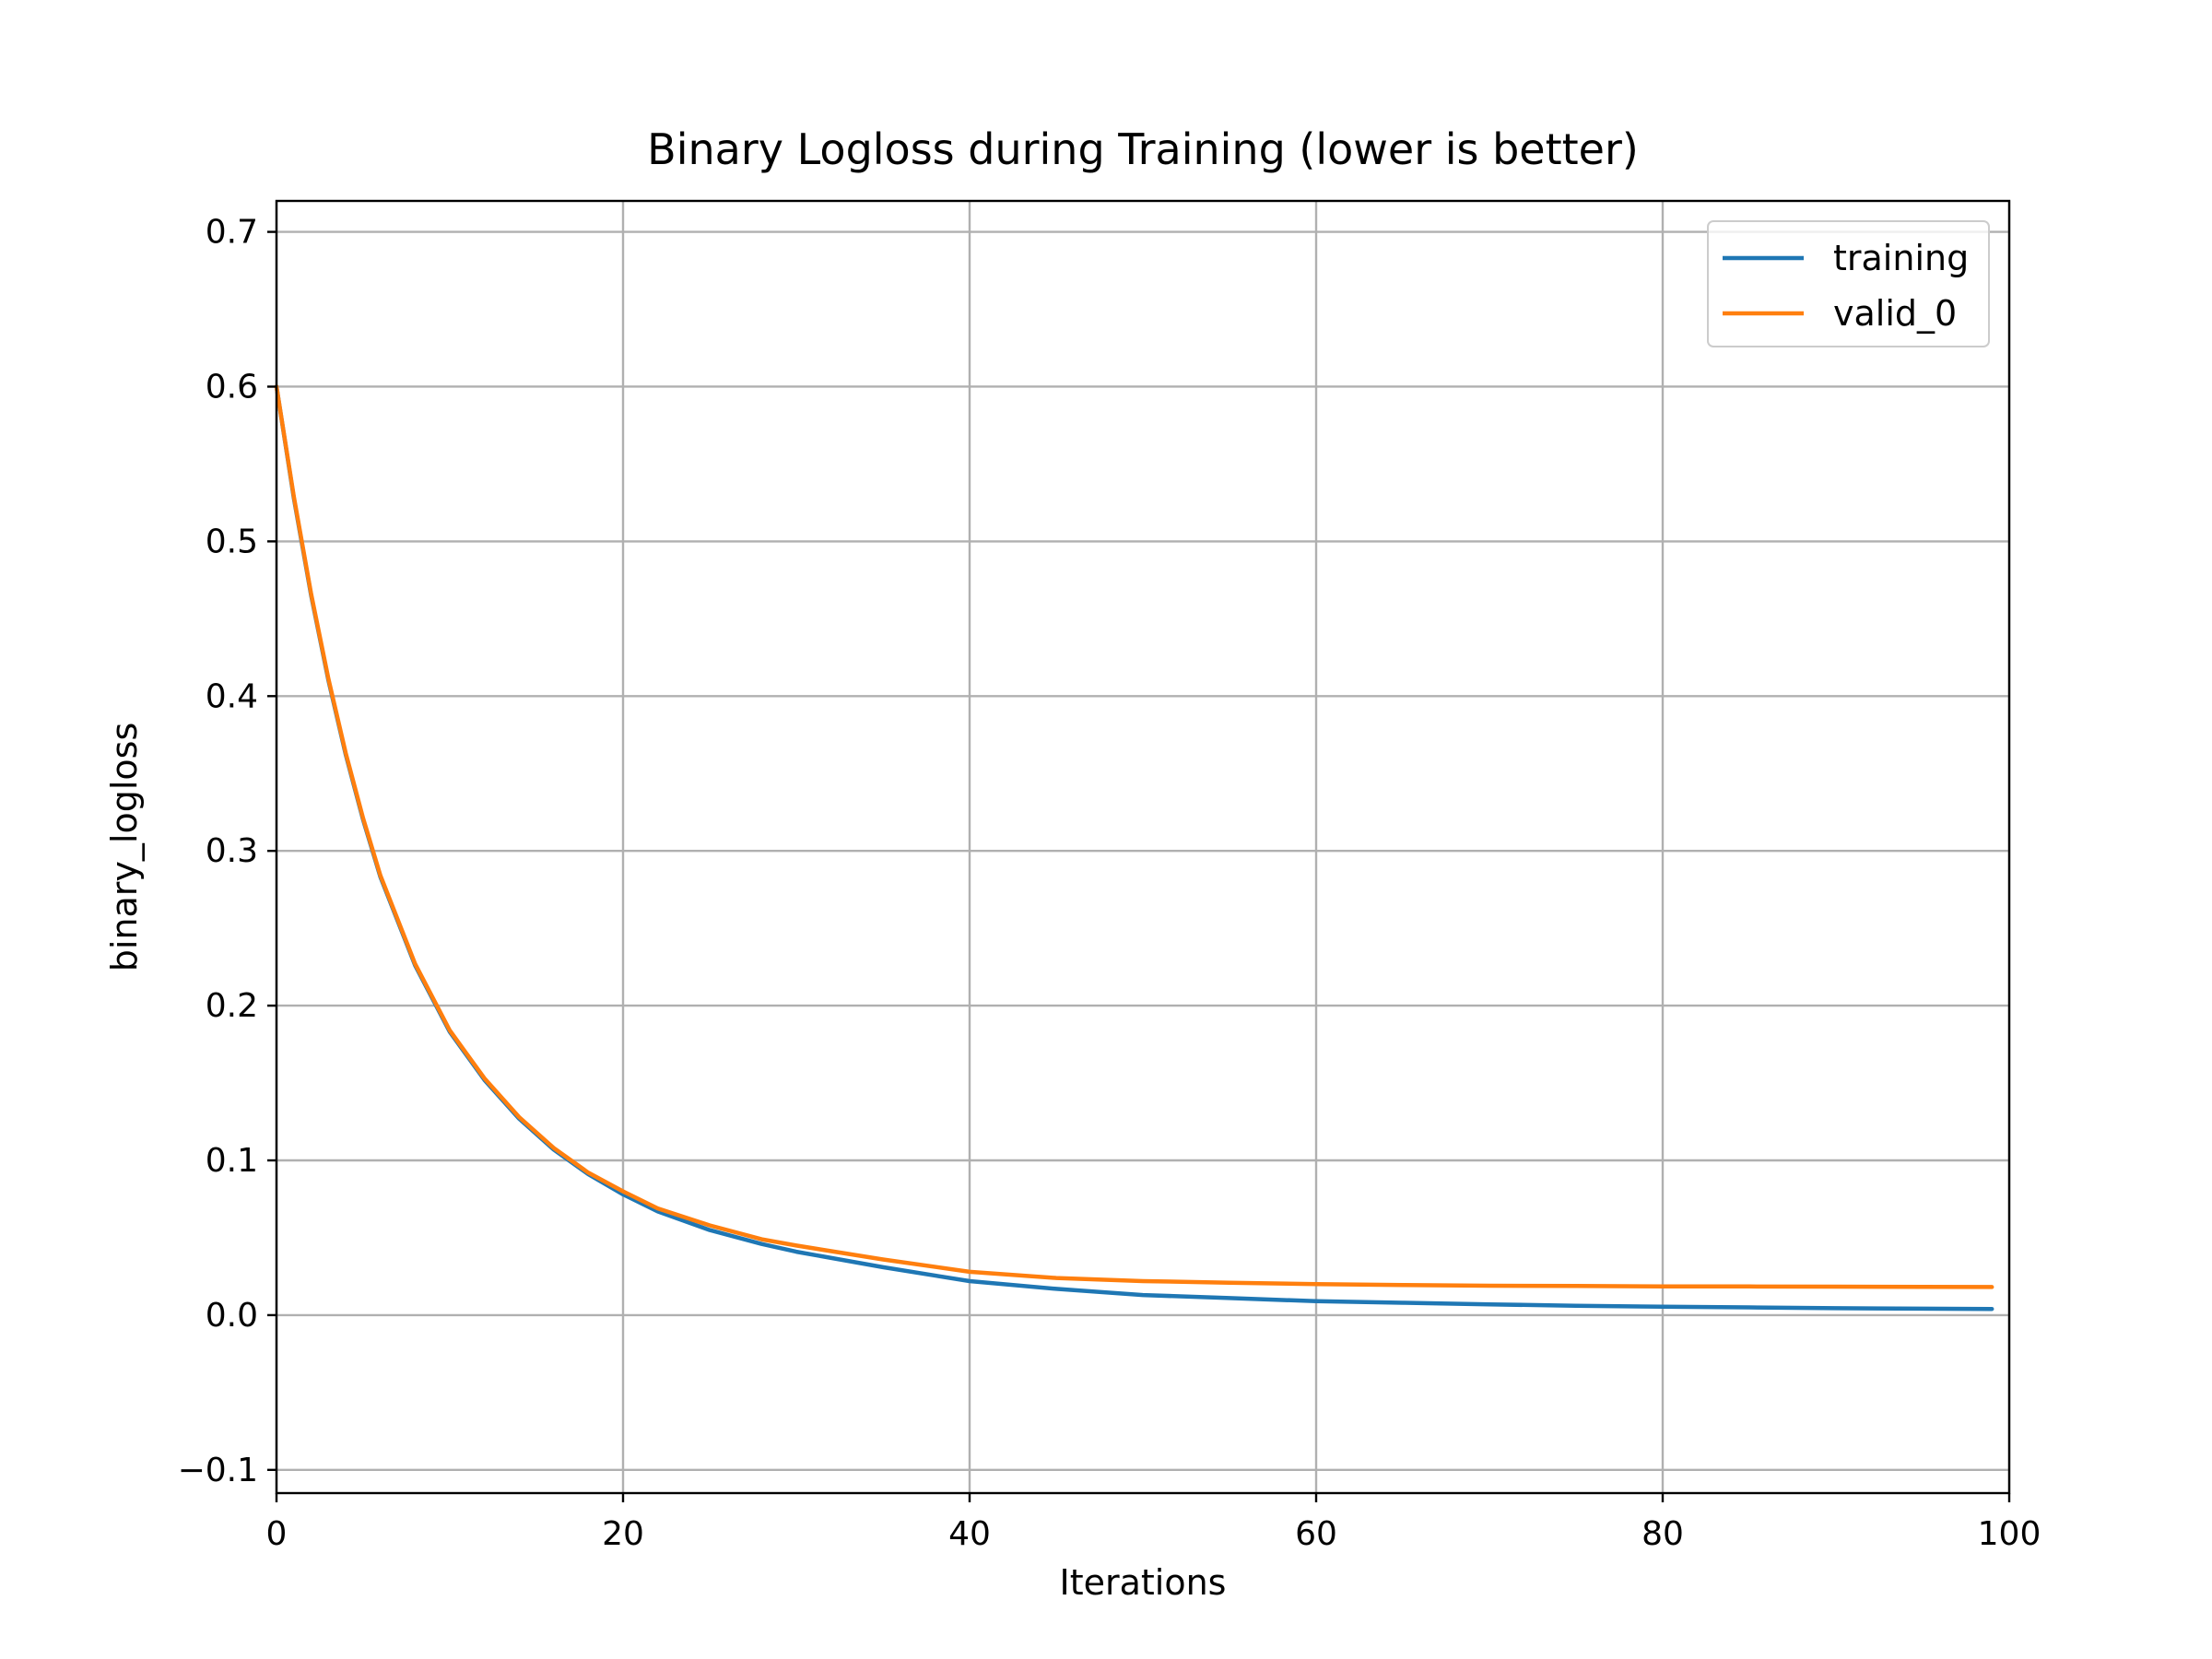 This screenshot has width=2212, height=1659. What do you see at coordinates (232, 1161) in the screenshot?
I see `y-tick-label: 0.1` at bounding box center [232, 1161].